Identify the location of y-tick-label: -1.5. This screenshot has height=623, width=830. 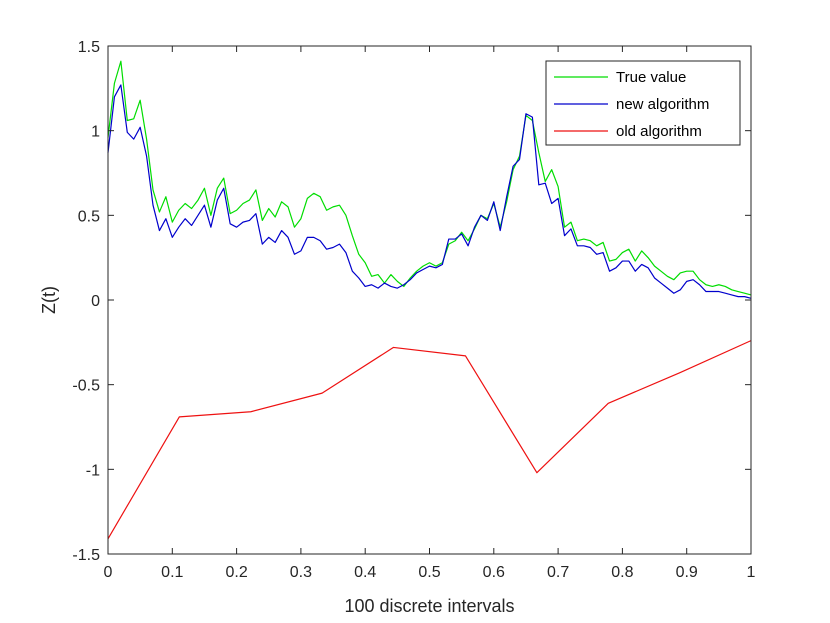
(86, 555).